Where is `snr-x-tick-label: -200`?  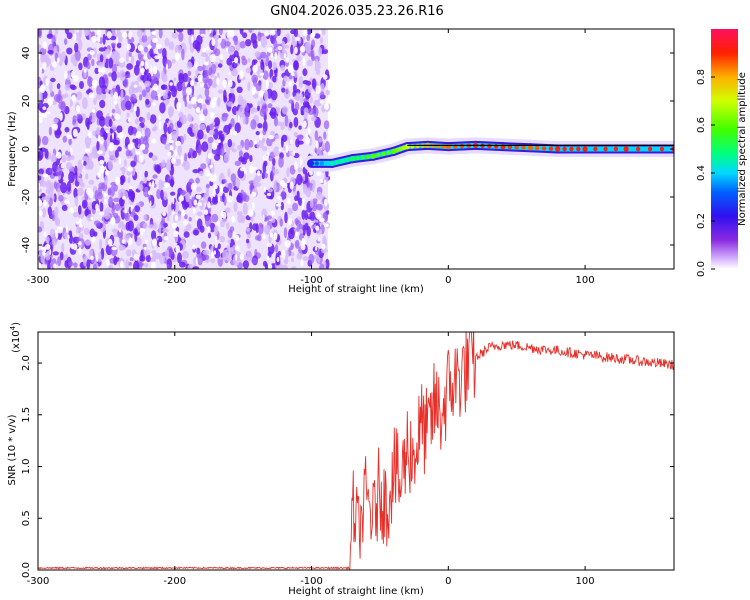
snr-x-tick-label: -200 is located at coordinates (174, 581).